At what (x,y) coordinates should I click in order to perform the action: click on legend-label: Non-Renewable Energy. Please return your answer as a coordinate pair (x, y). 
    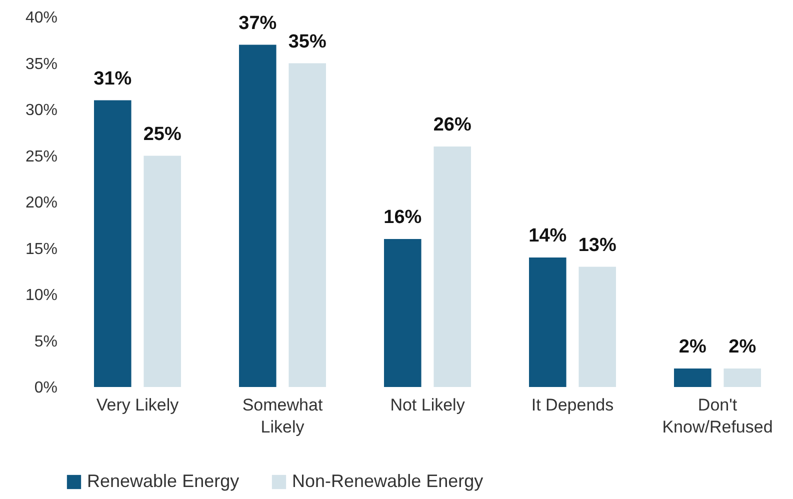
    Looking at the image, I should click on (388, 481).